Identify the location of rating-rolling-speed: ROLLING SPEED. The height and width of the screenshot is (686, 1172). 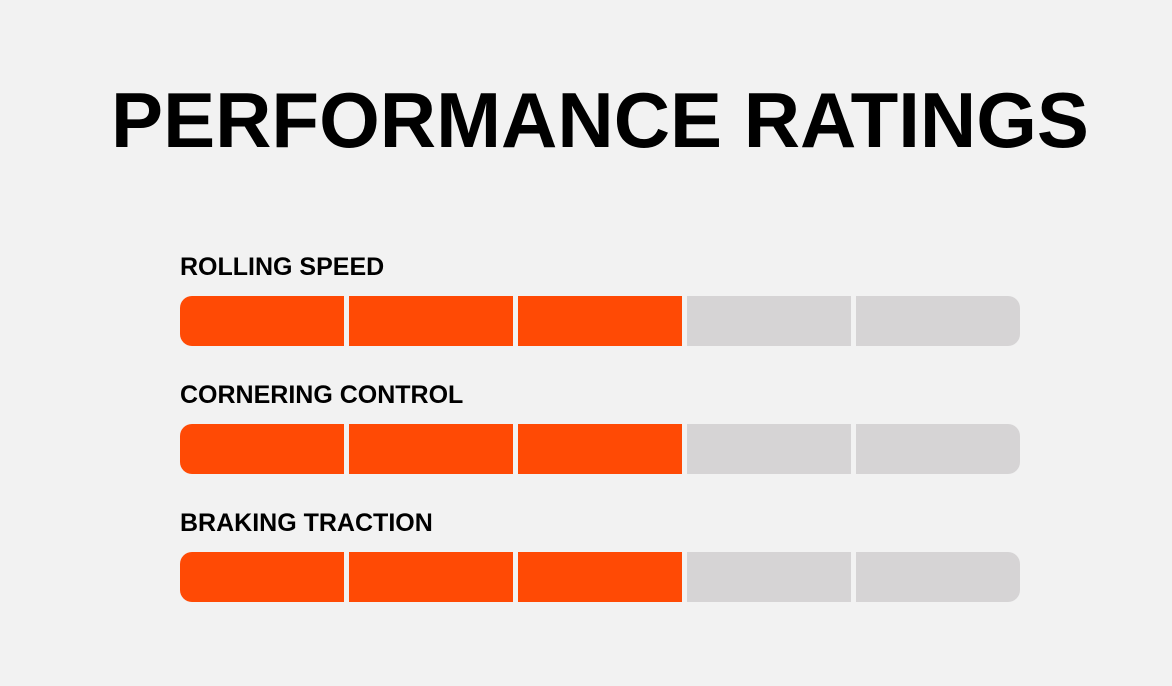
(600, 316).